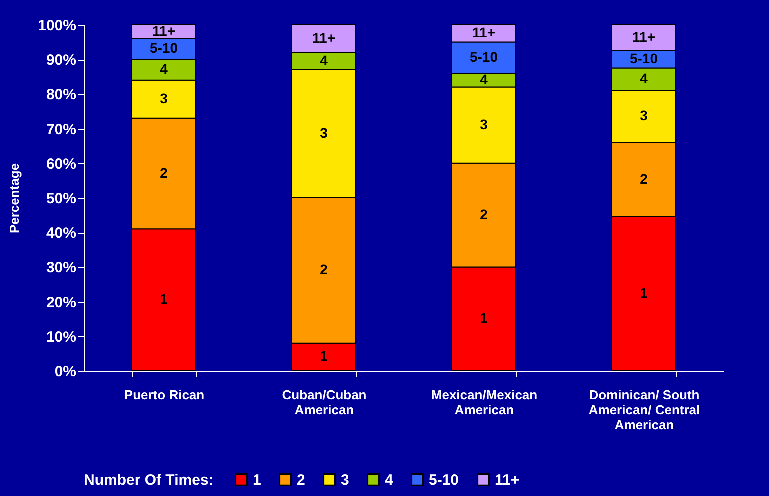 The image size is (769, 496). What do you see at coordinates (61, 303) in the screenshot?
I see `y-tick-label: 20%` at bounding box center [61, 303].